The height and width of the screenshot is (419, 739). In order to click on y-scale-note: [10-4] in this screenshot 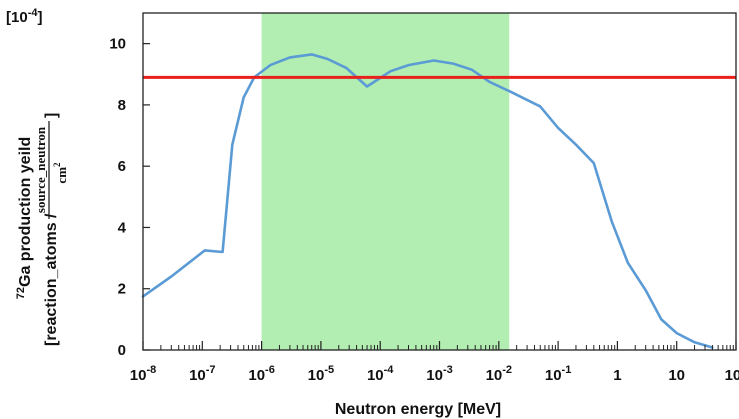, I will do `click(24, 16)`.